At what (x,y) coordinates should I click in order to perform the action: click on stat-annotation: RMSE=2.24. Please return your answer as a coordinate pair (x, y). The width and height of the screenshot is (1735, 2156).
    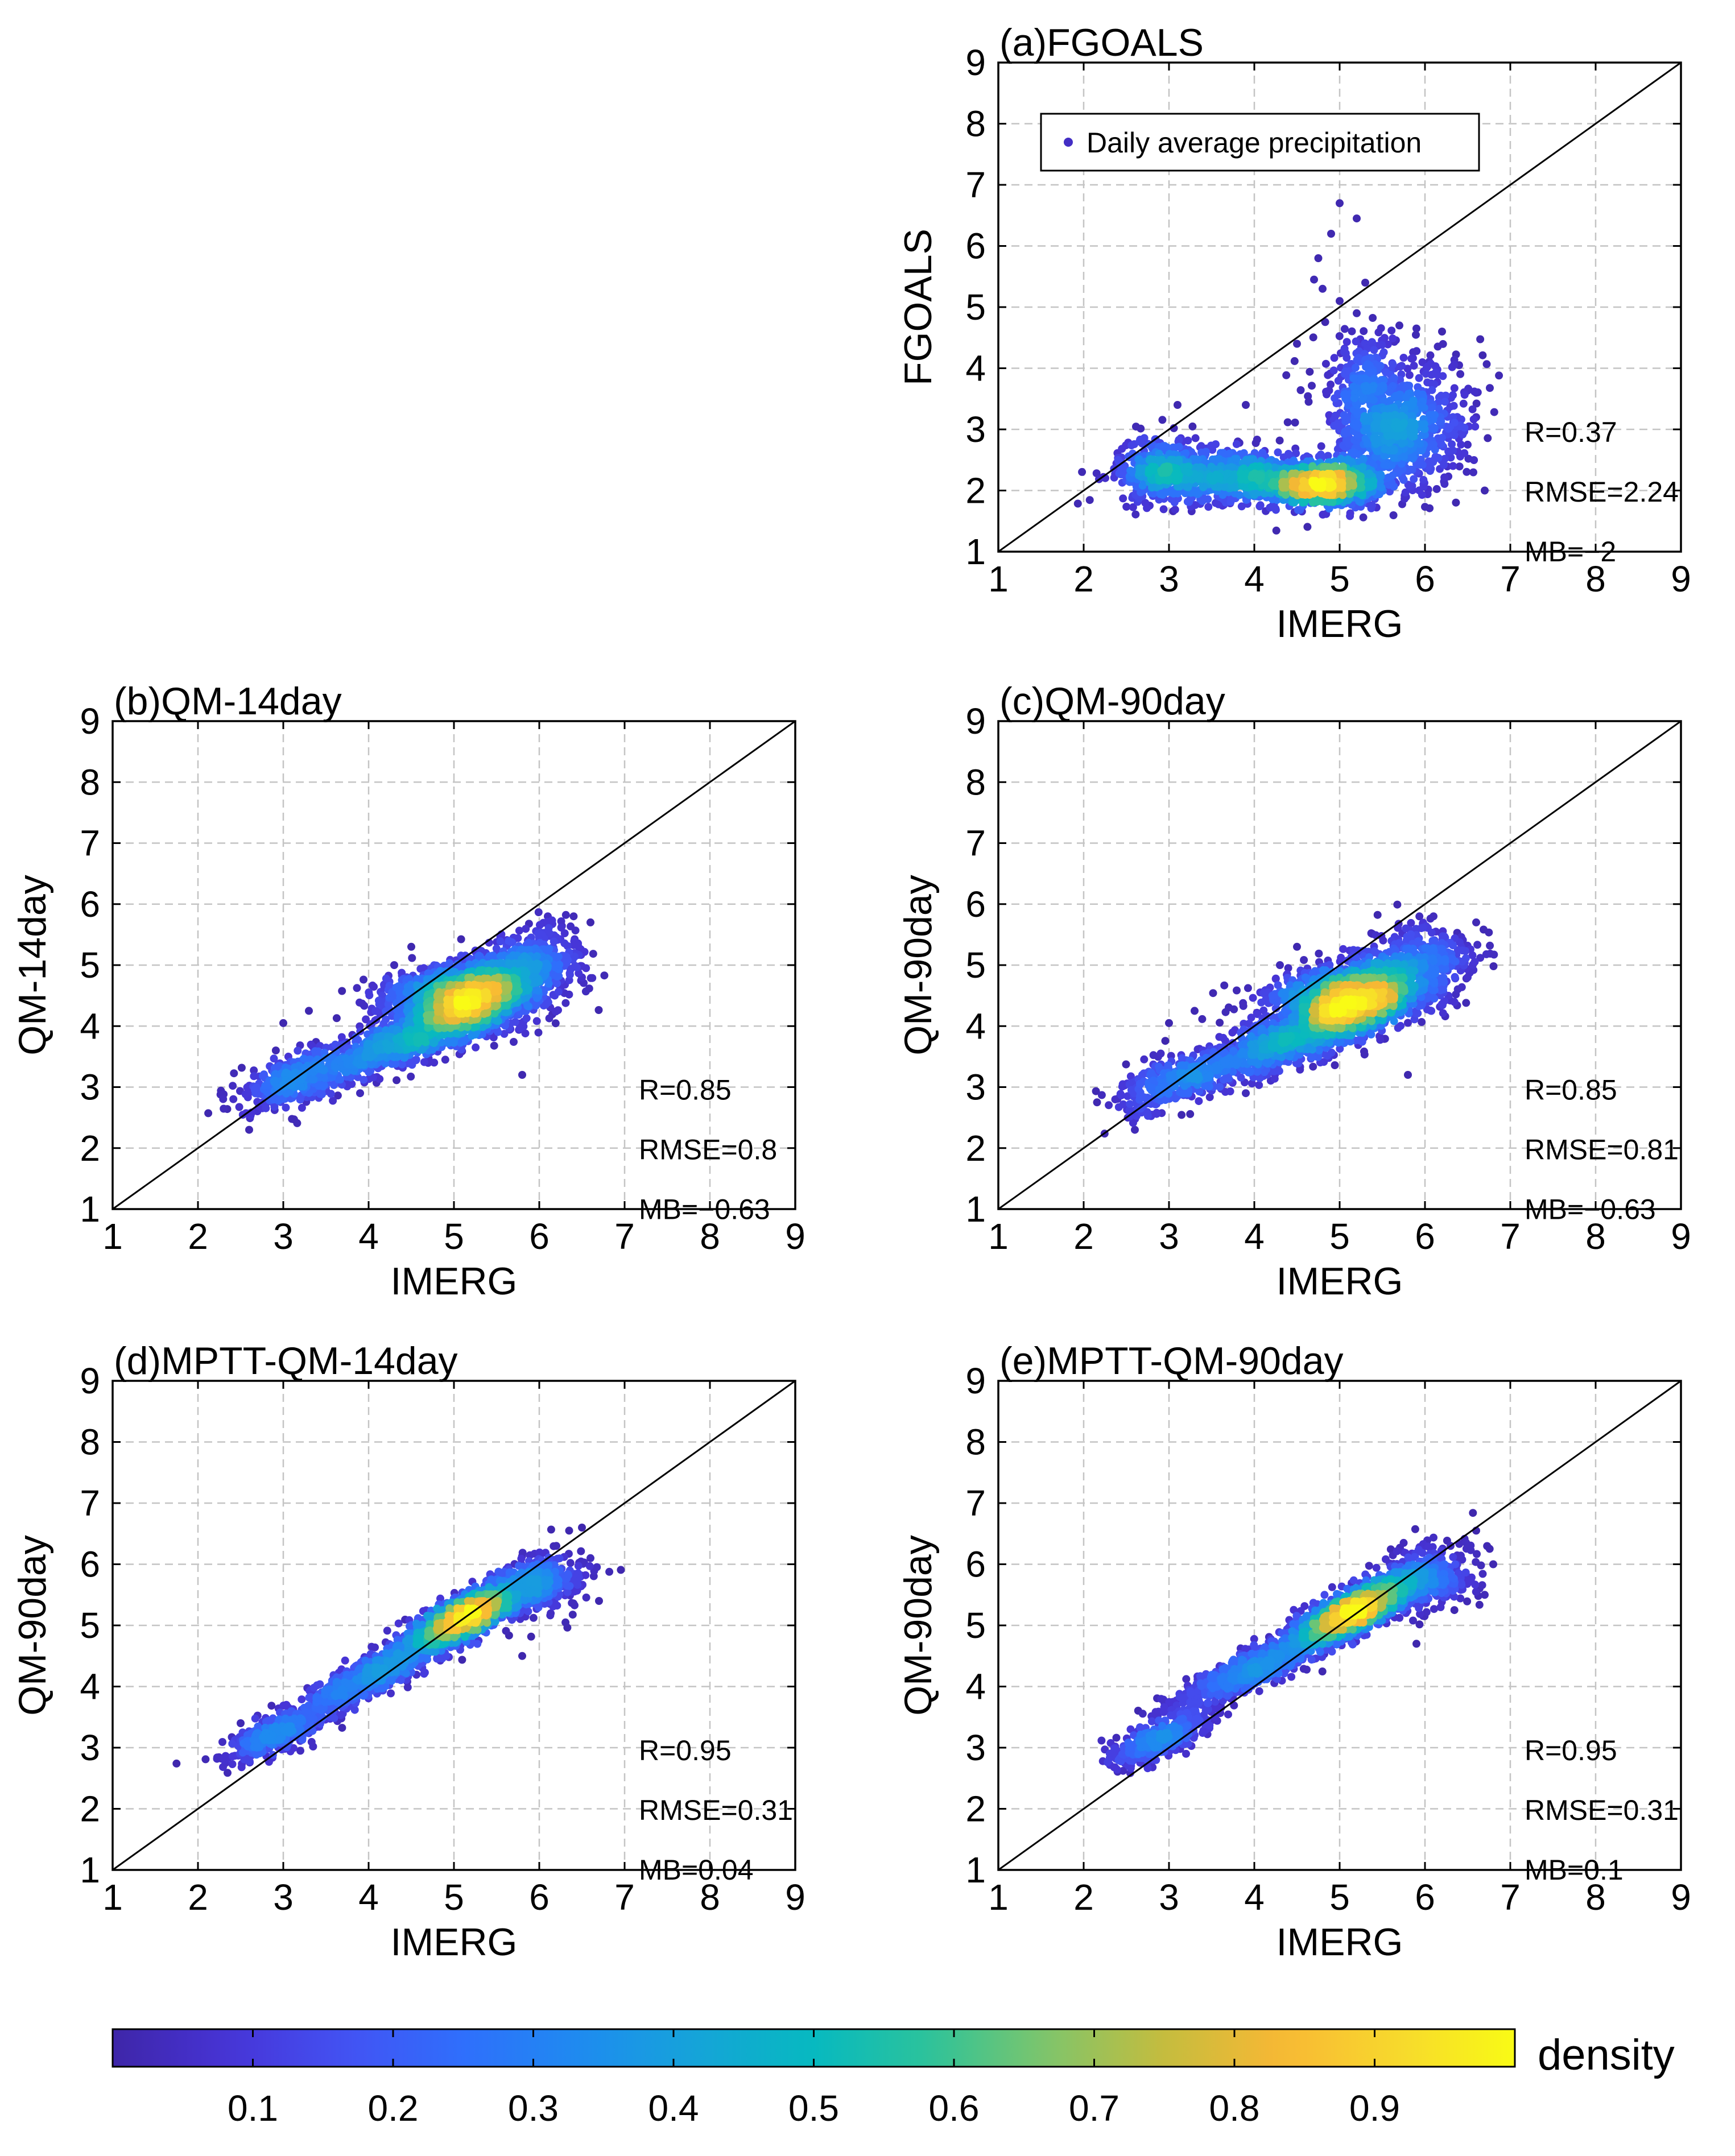
    Looking at the image, I should click on (1602, 492).